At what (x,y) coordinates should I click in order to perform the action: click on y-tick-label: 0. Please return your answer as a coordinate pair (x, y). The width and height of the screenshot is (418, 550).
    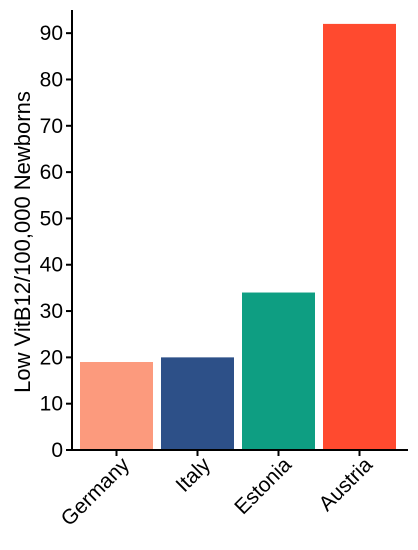
    Looking at the image, I should click on (57, 450).